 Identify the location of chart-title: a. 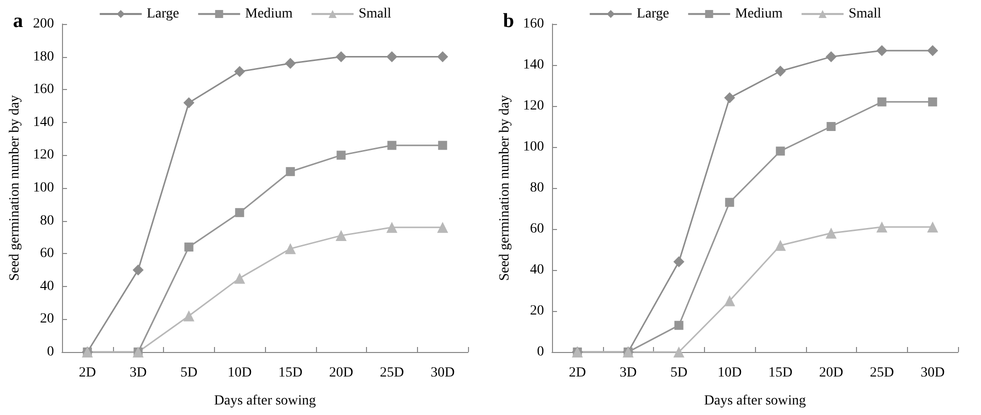
(18, 21).